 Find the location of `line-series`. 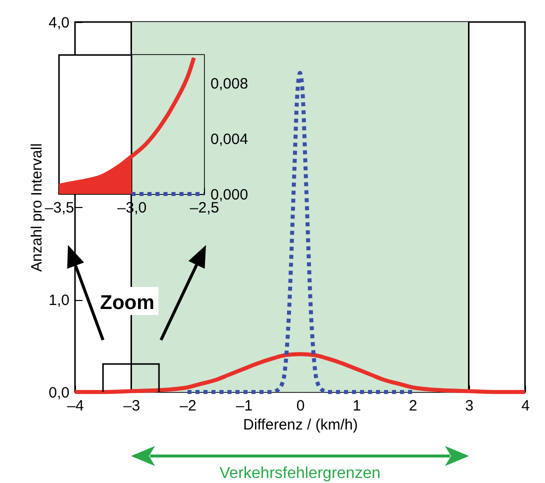

line-series is located at coordinates (300, 373).